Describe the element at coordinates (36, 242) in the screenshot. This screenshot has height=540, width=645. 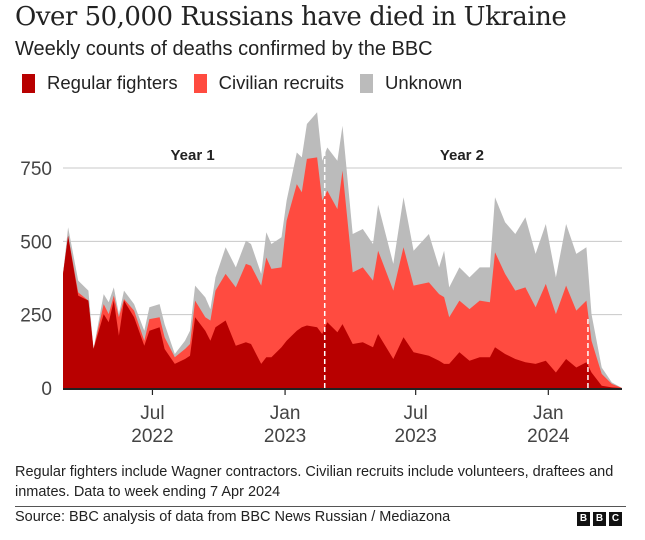
I see `y-tick-label: 500` at that location.